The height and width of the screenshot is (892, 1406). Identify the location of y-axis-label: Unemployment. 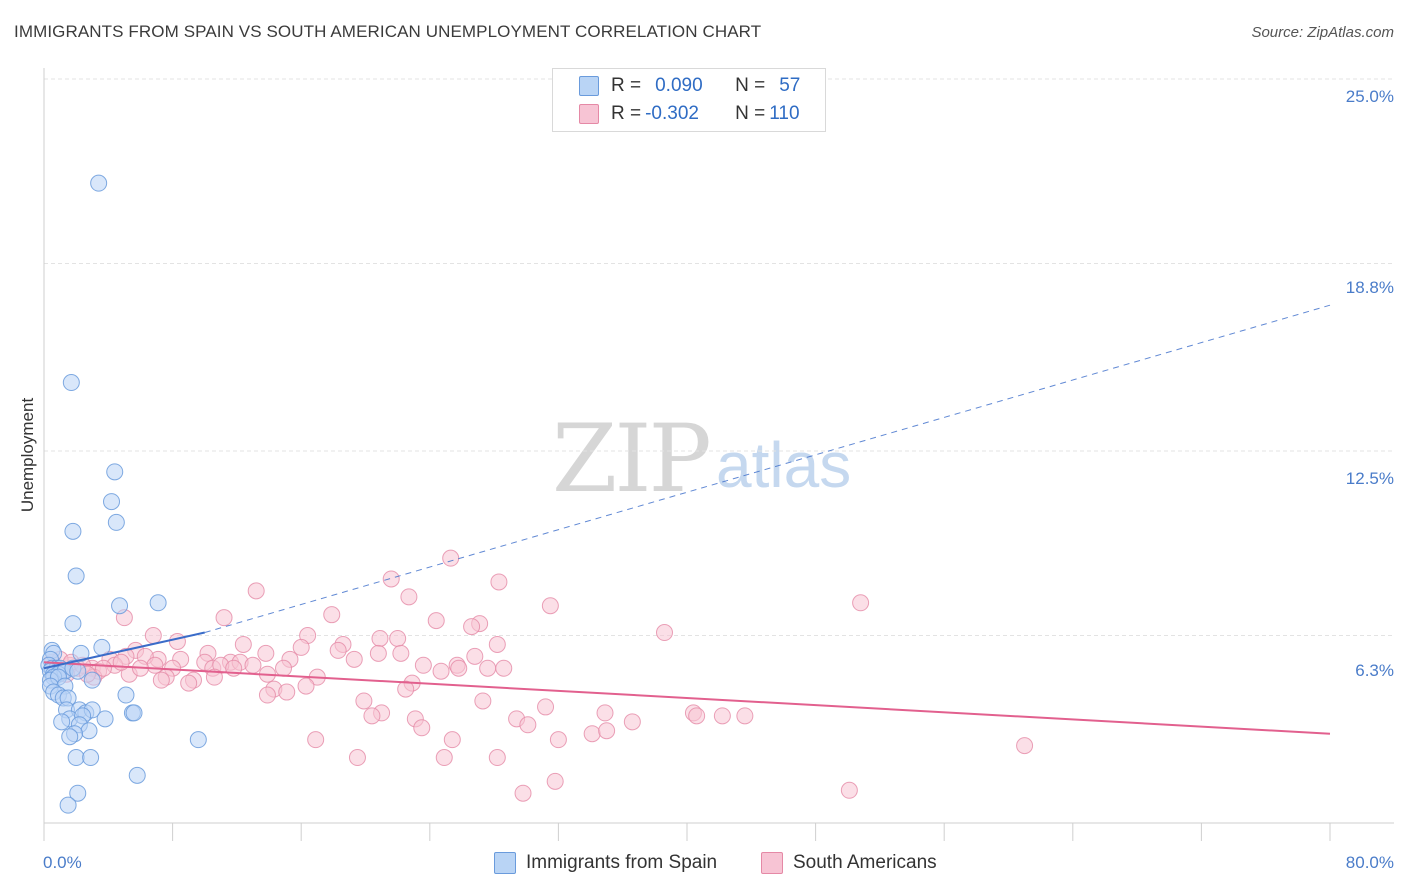
(27, 455).